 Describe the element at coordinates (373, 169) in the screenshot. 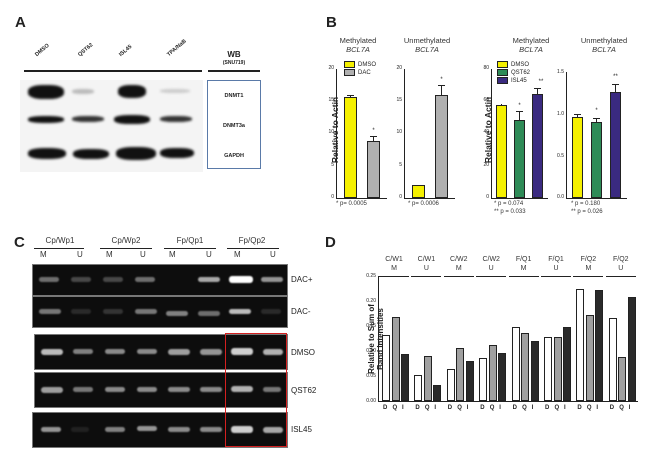

I see `b1-bar-dac` at that location.